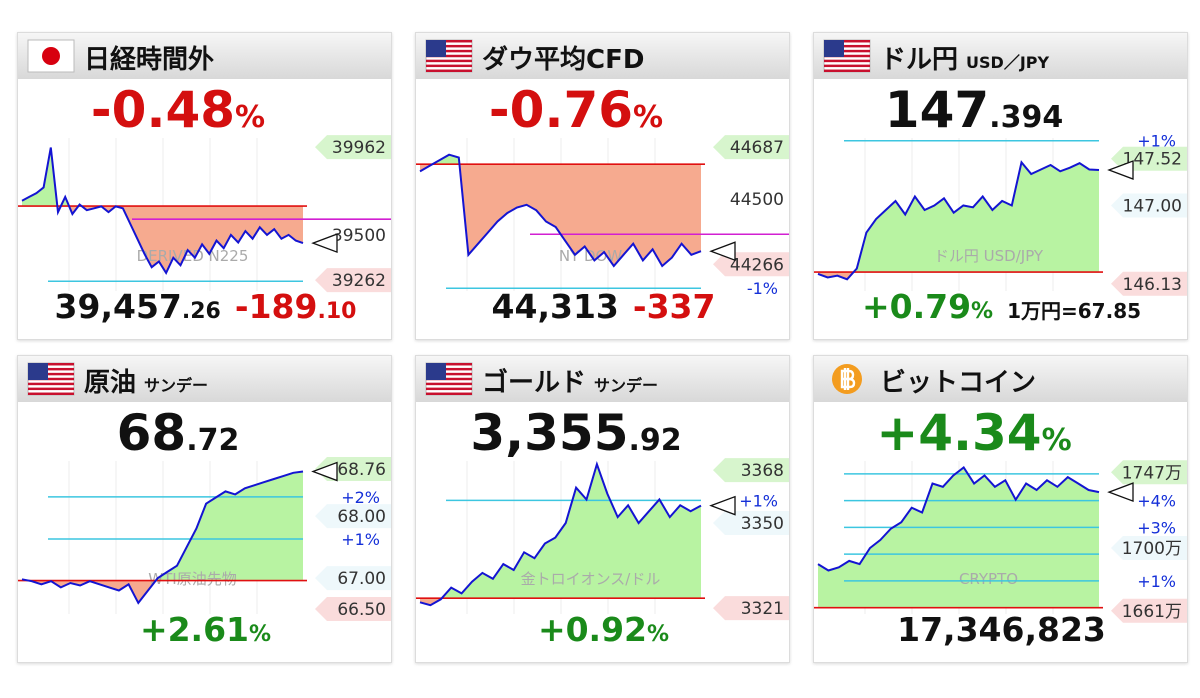  I want to click on headline-part: 3,355, so click(549, 433).